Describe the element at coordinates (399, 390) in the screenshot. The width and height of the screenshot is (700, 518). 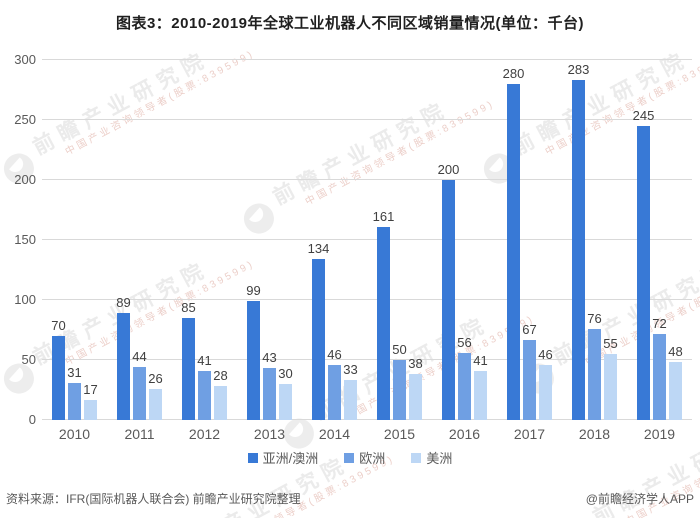
I see `bar-欧洲-2015` at that location.